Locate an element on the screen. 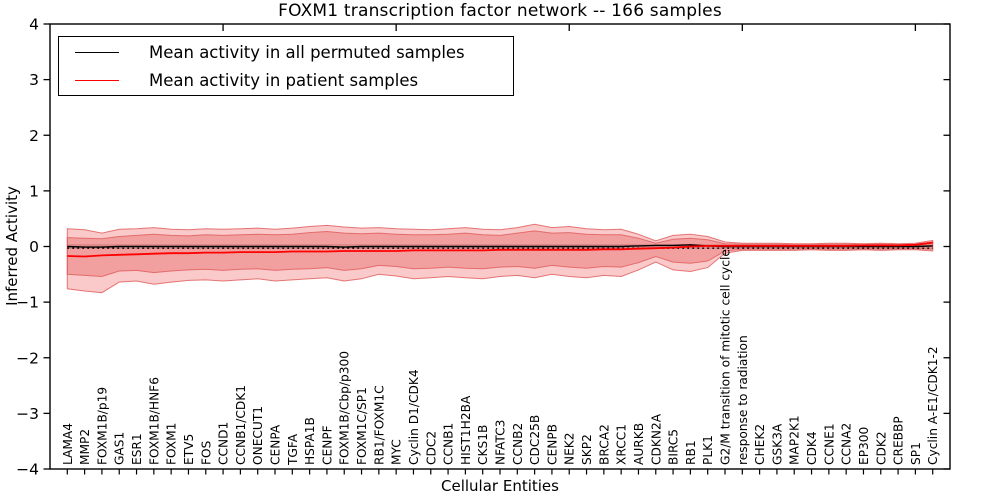 The width and height of the screenshot is (1000, 500). y-tick-label: −4 is located at coordinates (27, 470).